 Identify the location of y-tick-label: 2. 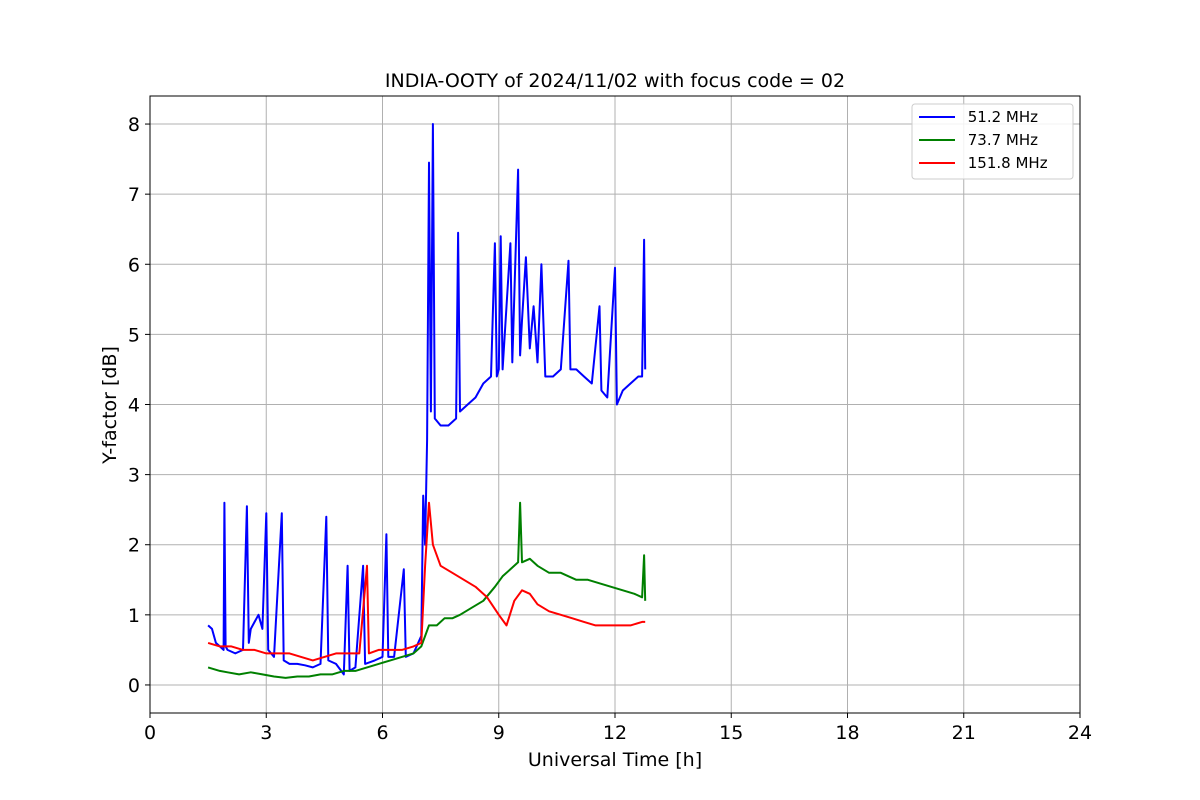
(134, 546).